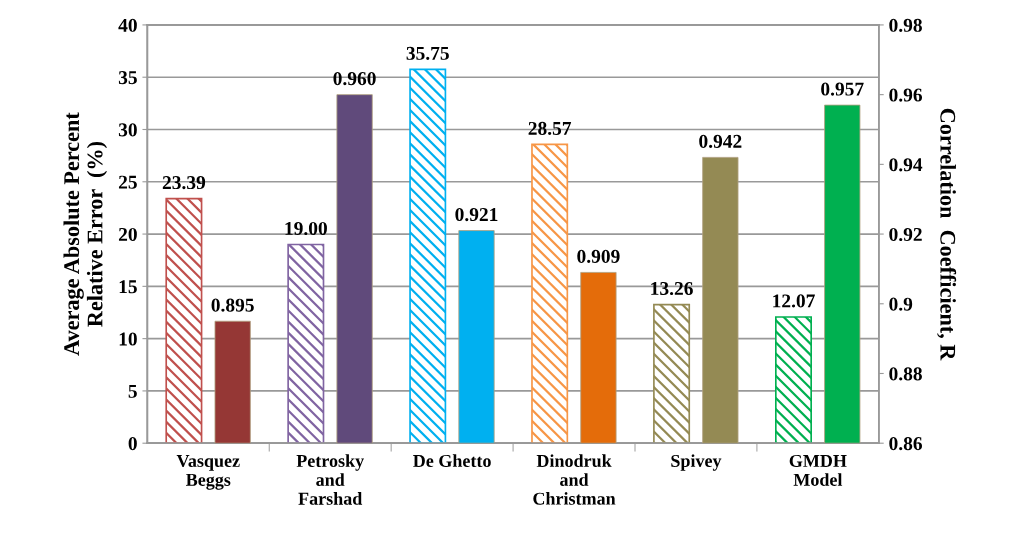 The width and height of the screenshot is (1016, 554). I want to click on data-label: 12.07, so click(794, 301).